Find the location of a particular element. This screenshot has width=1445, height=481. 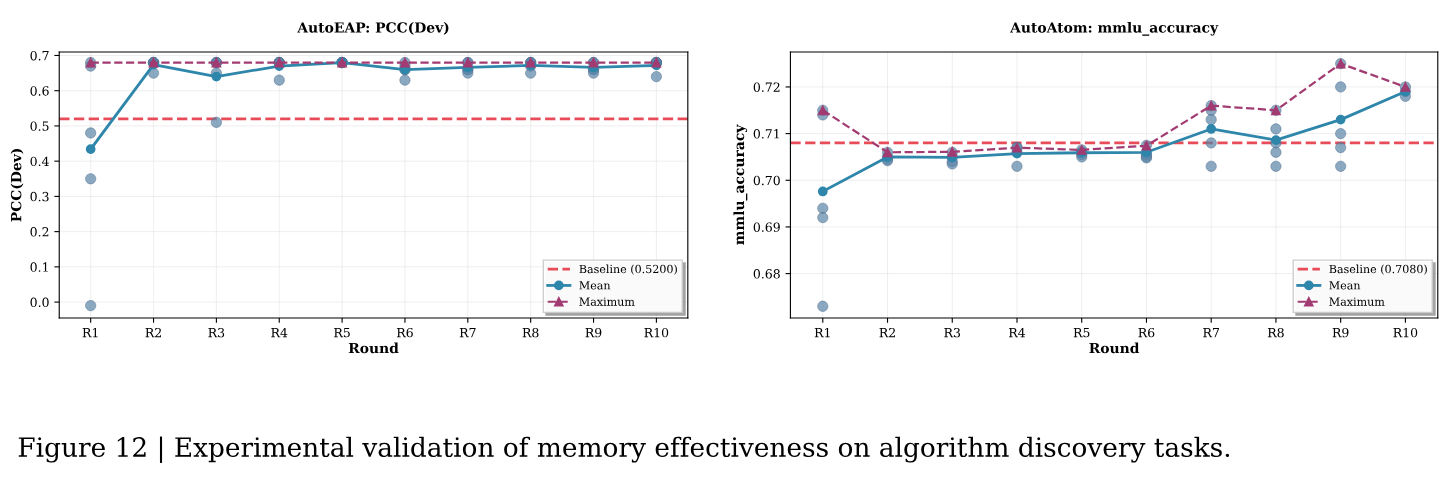

y-tick-label: 0.71 is located at coordinates (766, 134).